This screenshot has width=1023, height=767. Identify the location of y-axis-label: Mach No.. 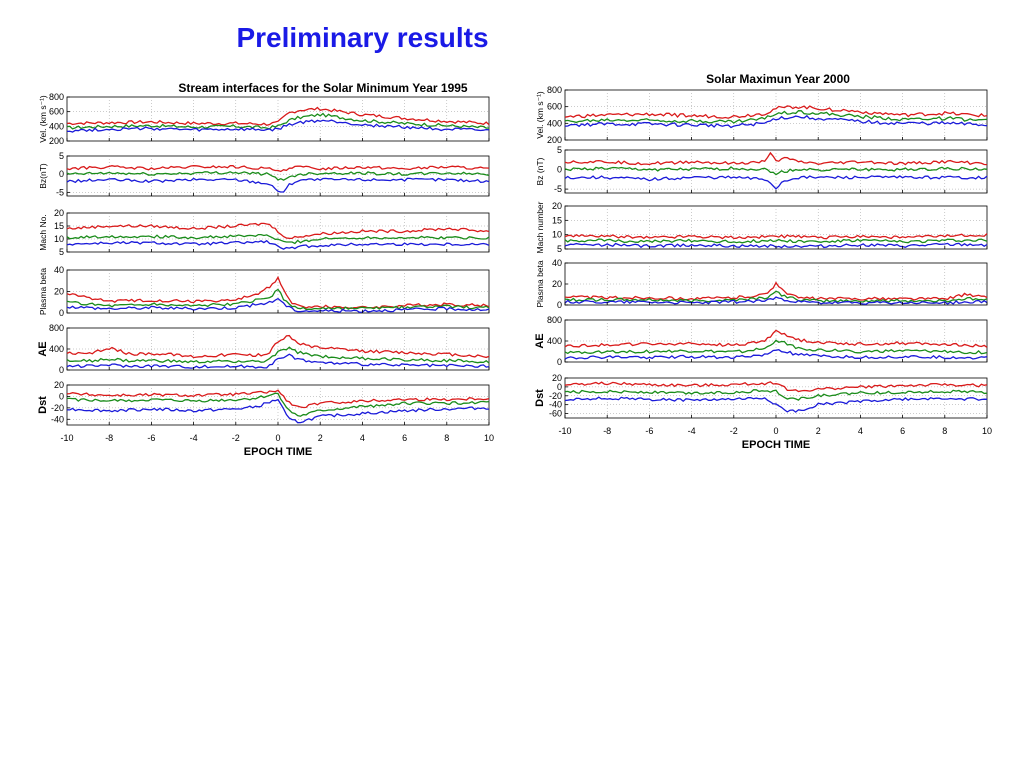
(43, 232).